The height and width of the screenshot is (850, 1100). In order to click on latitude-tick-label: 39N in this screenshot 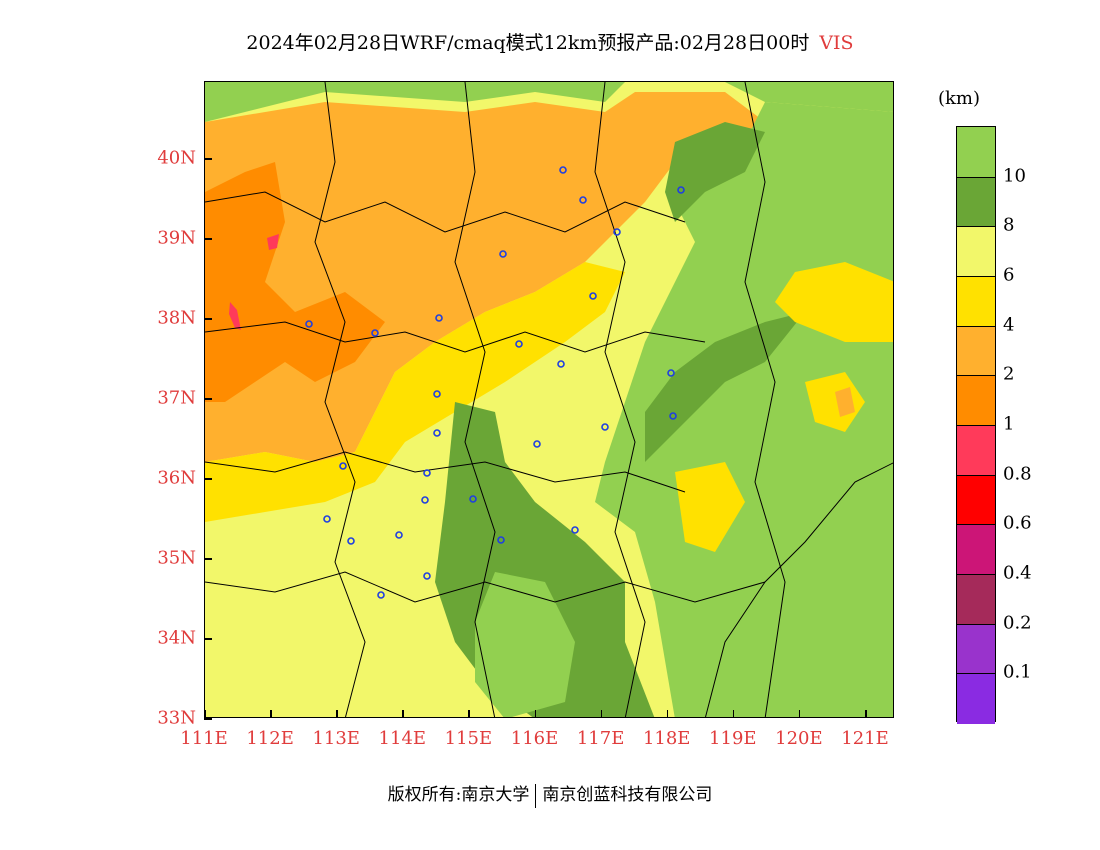, I will do `click(176, 238)`.